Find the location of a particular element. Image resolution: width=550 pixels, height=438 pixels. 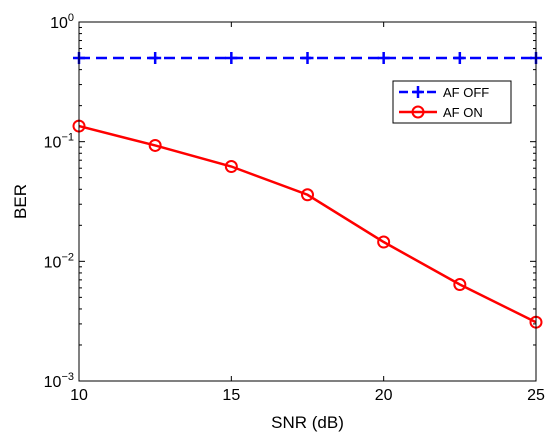

y-tick-label-exponent: −2 is located at coordinates (67, 257).